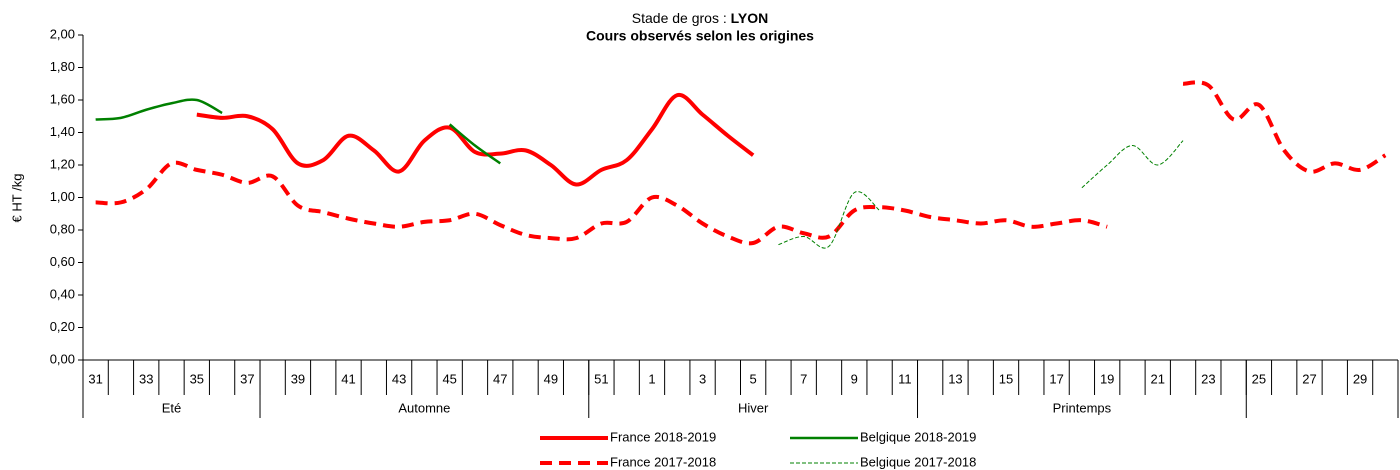 This screenshot has height=470, width=1400. Describe the element at coordinates (95, 378) in the screenshot. I see `x-tick-label: 31` at that location.